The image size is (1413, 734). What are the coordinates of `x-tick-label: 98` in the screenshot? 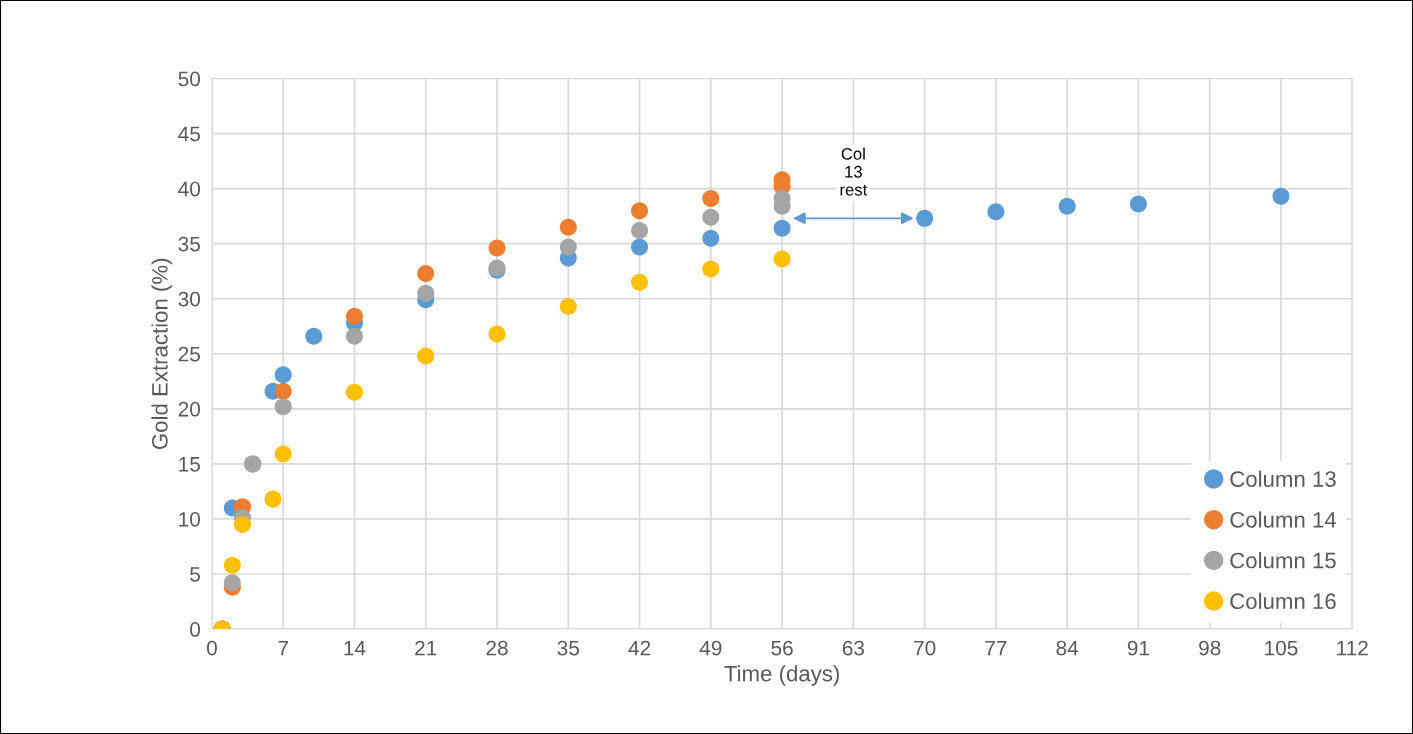 It's located at (1210, 648).